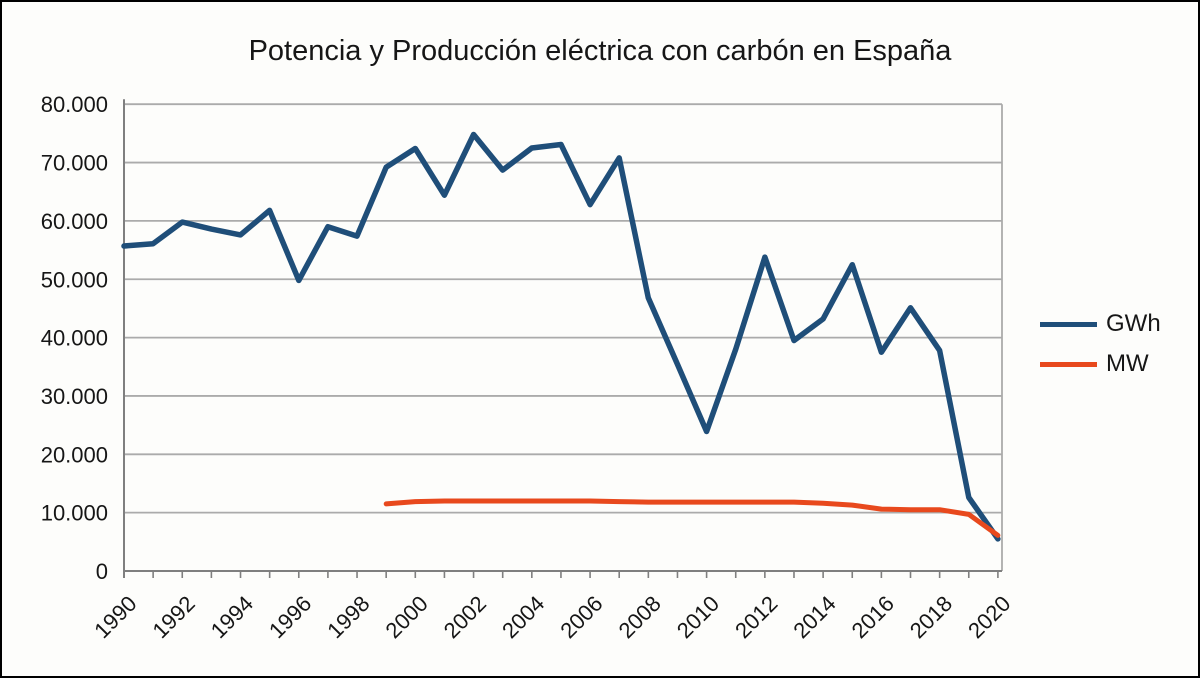  I want to click on y-axis-label: 0, so click(102, 571).